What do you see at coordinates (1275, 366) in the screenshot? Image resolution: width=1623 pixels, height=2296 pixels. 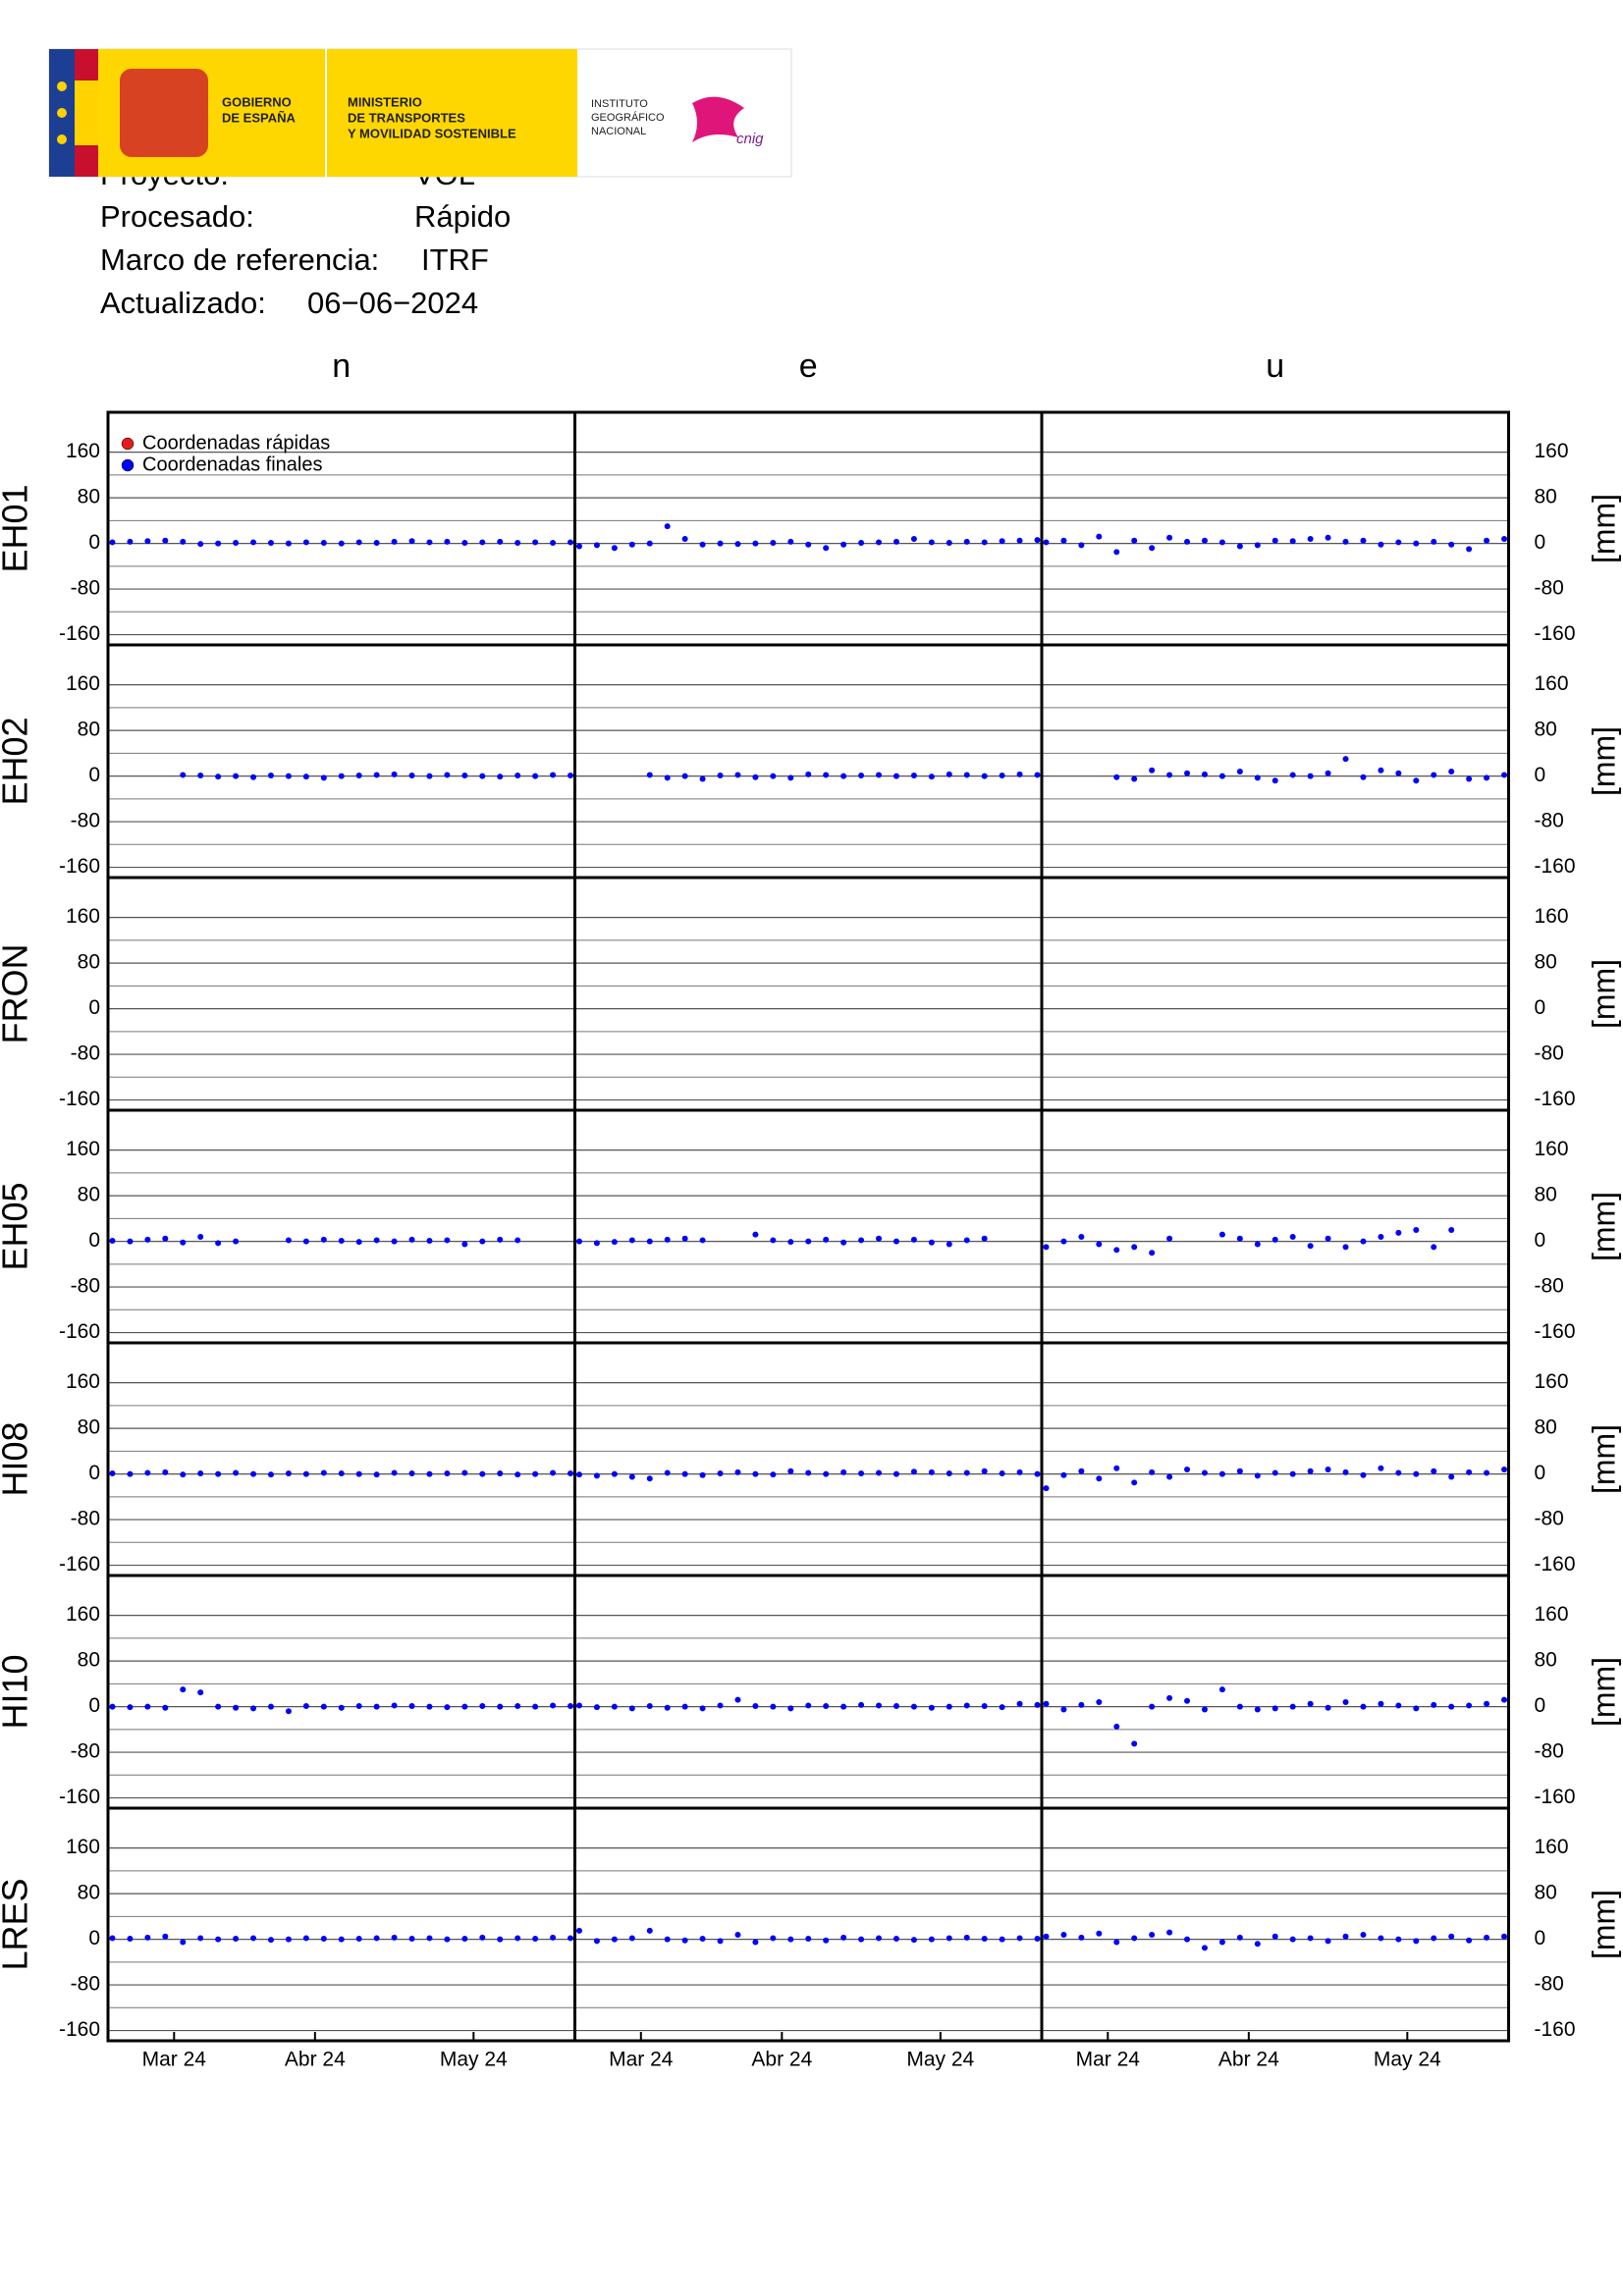 I see `column-title: u` at bounding box center [1275, 366].